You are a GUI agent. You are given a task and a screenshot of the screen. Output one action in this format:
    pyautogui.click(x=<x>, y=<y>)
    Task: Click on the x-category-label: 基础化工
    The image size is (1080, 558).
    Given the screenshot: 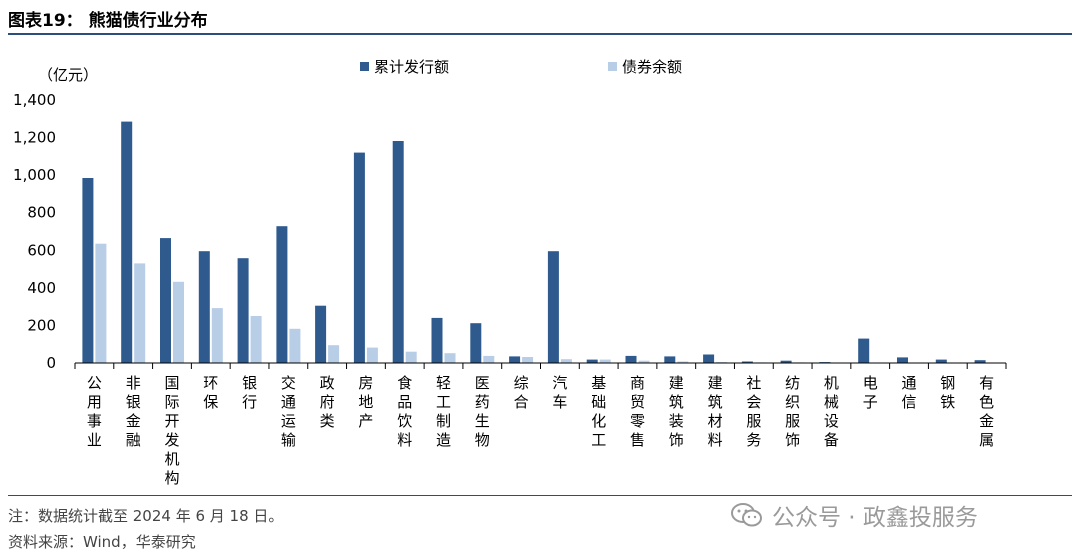 What is the action you would take?
    pyautogui.click(x=598, y=411)
    